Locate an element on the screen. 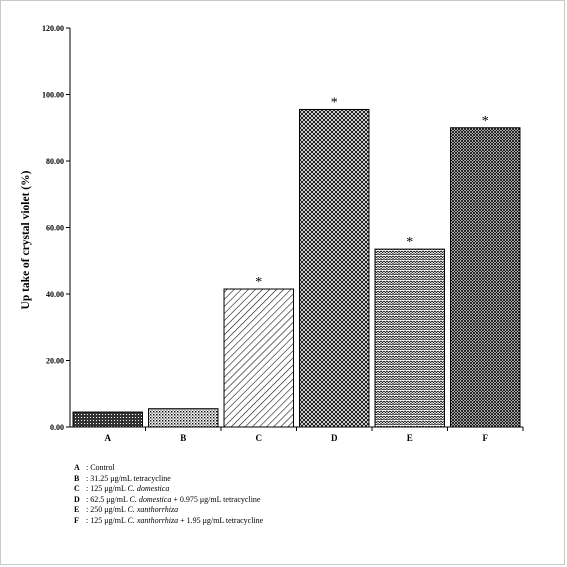 This screenshot has height=567, width=567. bar-e is located at coordinates (409, 338).